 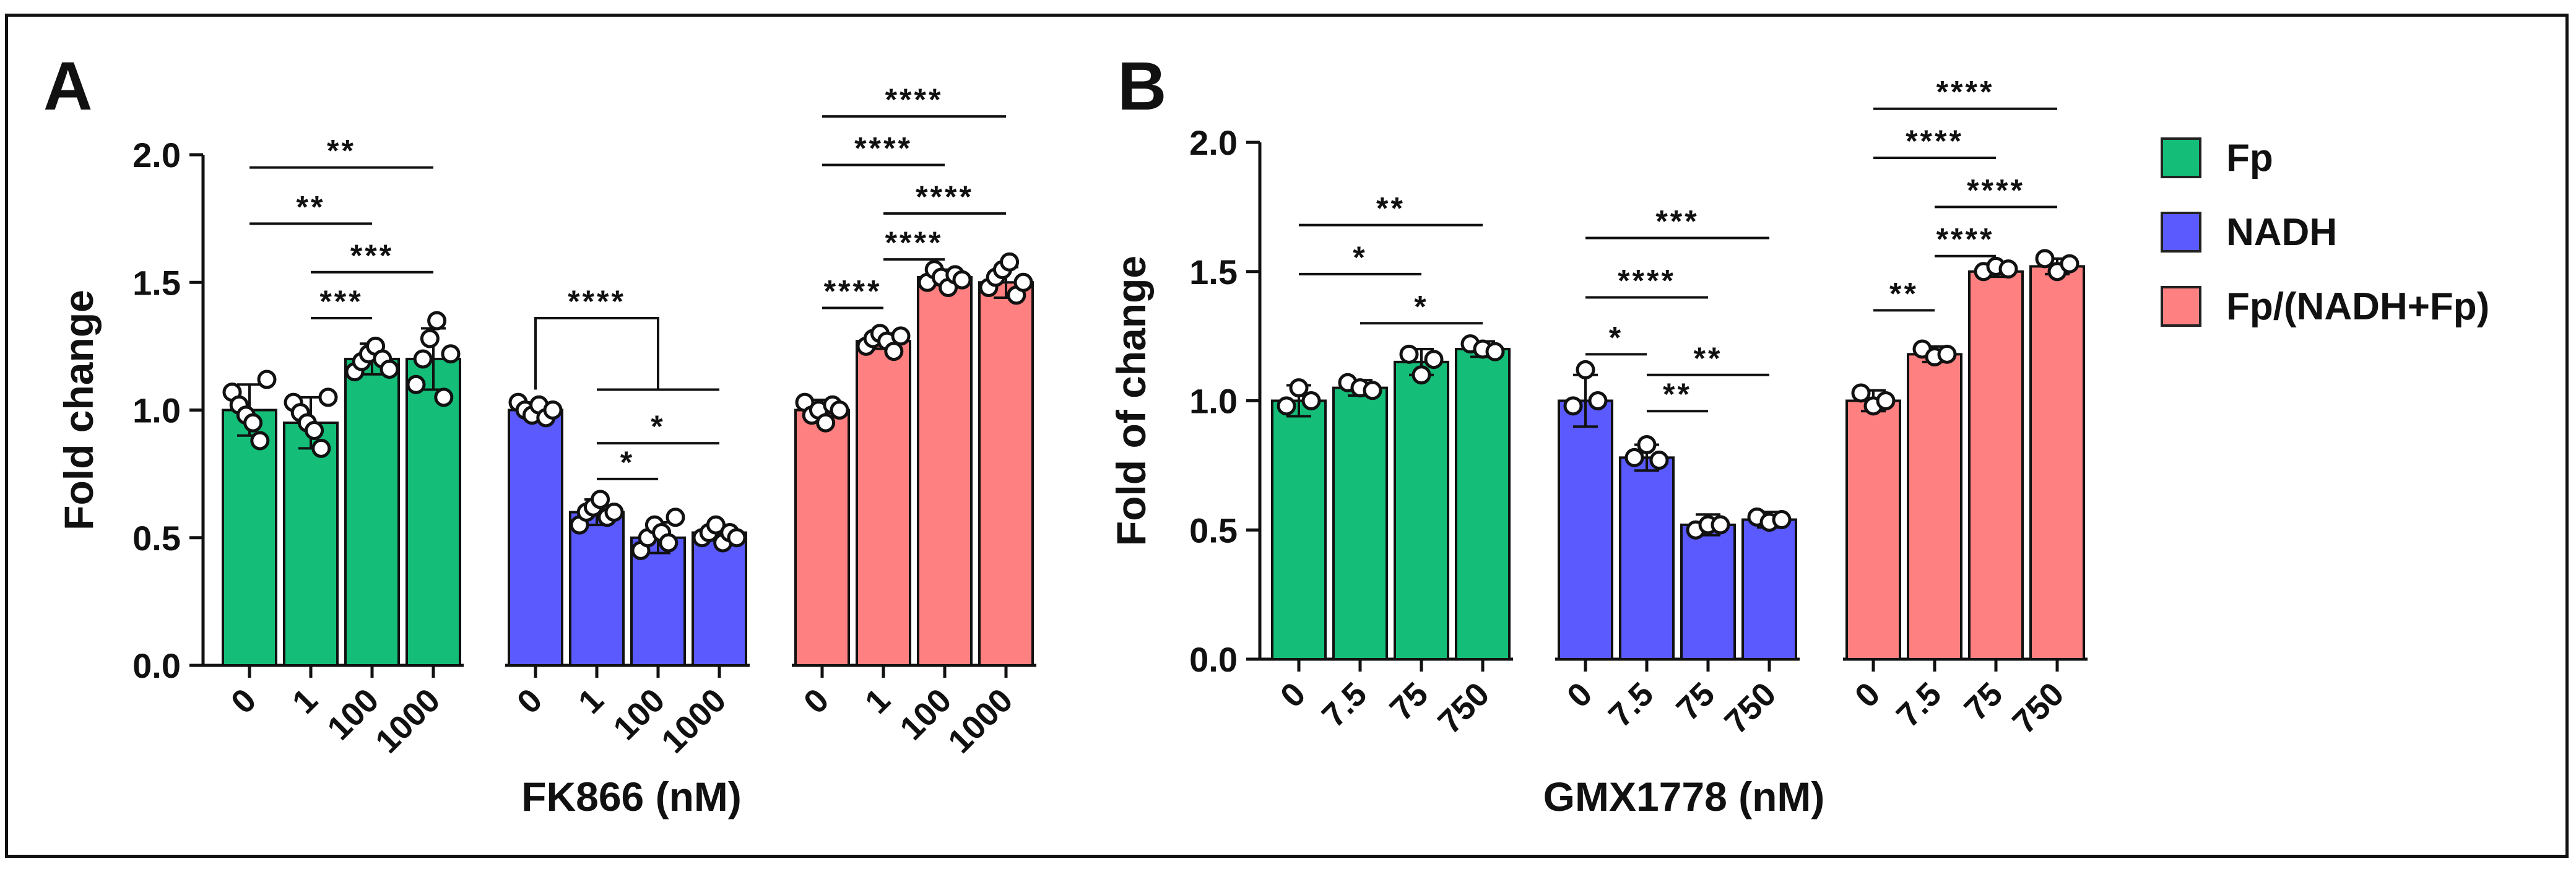 What do you see at coordinates (2358, 306) in the screenshot?
I see `legend-label-ratio: Fp/(NADH+Fp)` at bounding box center [2358, 306].